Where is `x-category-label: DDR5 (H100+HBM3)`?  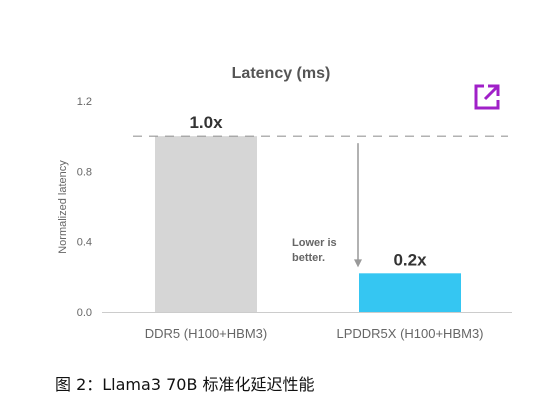 x-category-label: DDR5 (H100+HBM3) is located at coordinates (206, 333).